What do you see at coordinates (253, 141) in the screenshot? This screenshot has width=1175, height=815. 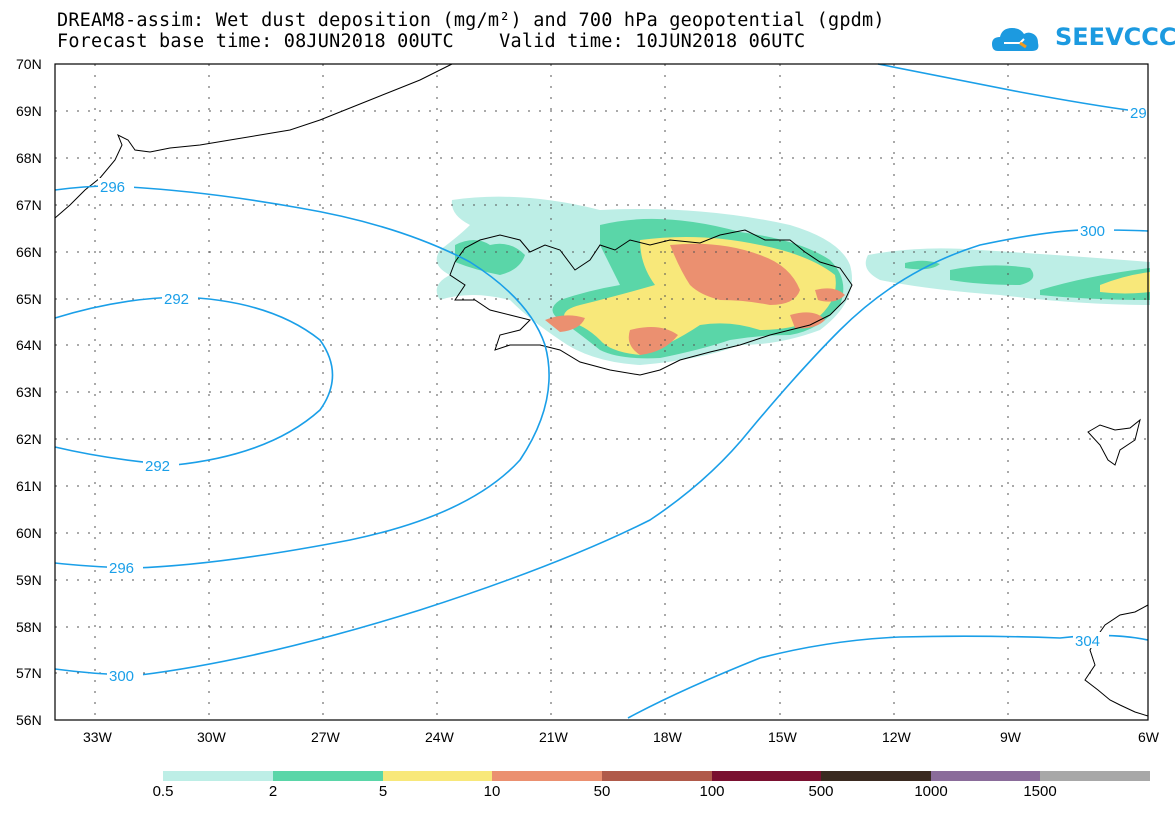 I see `coast-greenland` at bounding box center [253, 141].